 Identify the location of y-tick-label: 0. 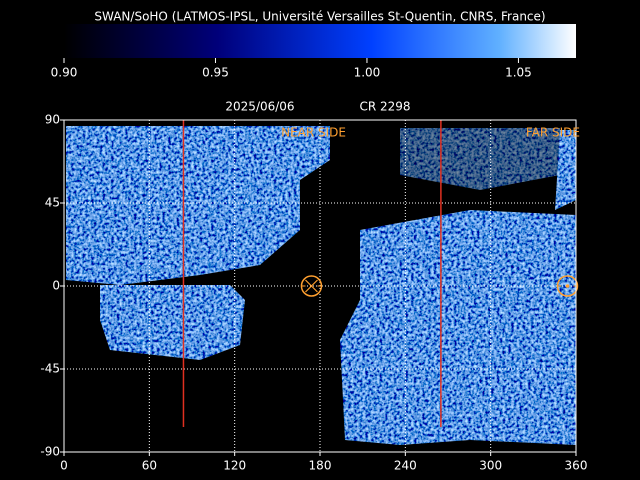
(56, 286).